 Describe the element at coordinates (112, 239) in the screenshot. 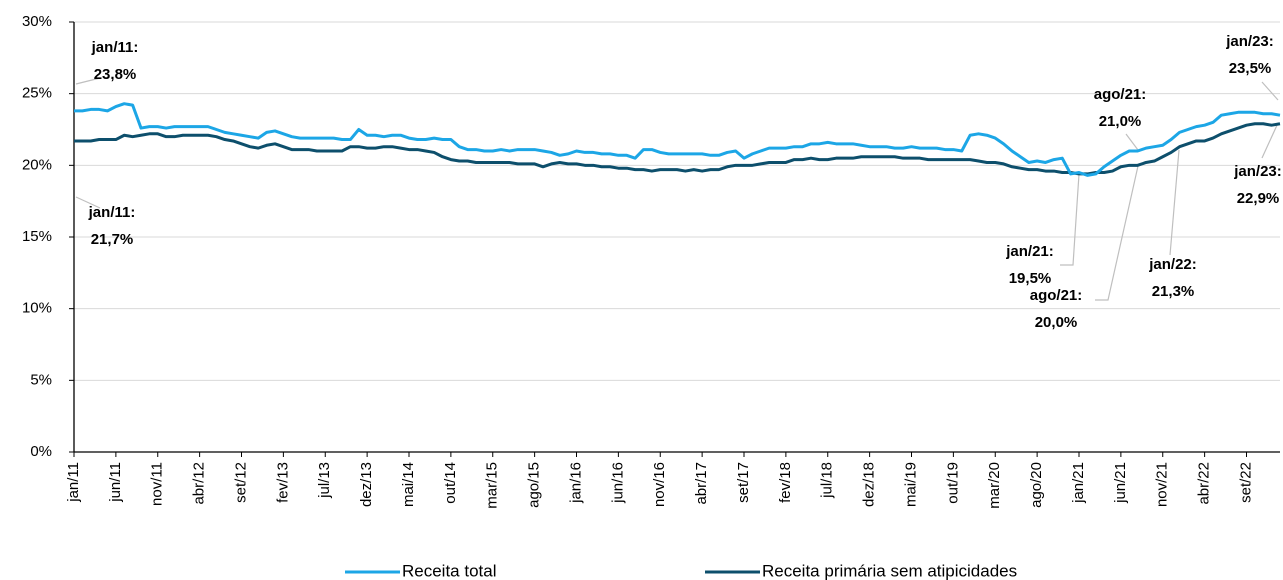

I see `annotation: 21,7%` at that location.